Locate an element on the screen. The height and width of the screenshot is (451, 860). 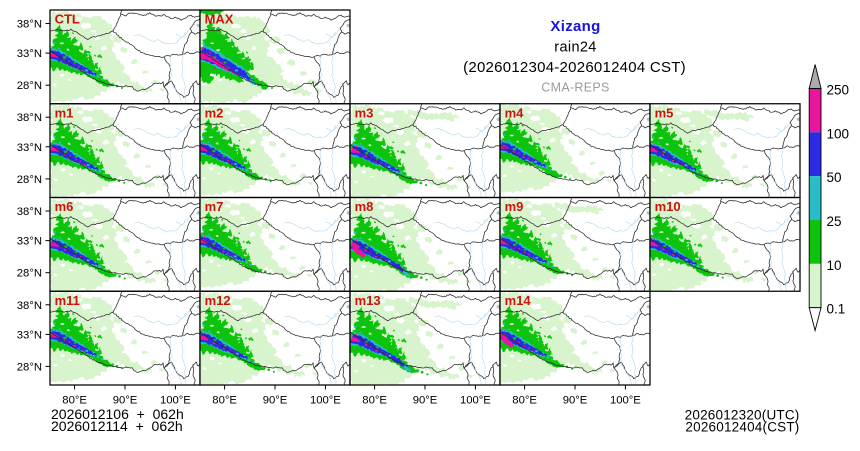
svg-text: 2026012320(UTC) is located at coordinates (742, 414).